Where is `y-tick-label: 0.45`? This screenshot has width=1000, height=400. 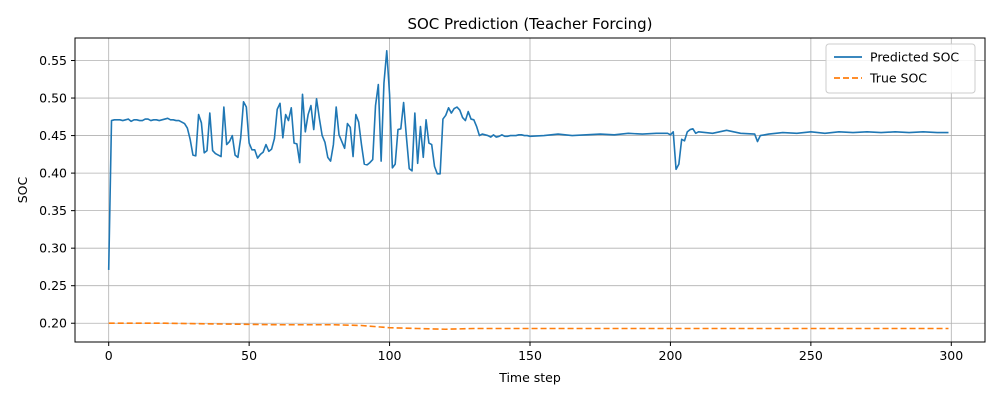
y-tick-label: 0.45 is located at coordinates (53, 135).